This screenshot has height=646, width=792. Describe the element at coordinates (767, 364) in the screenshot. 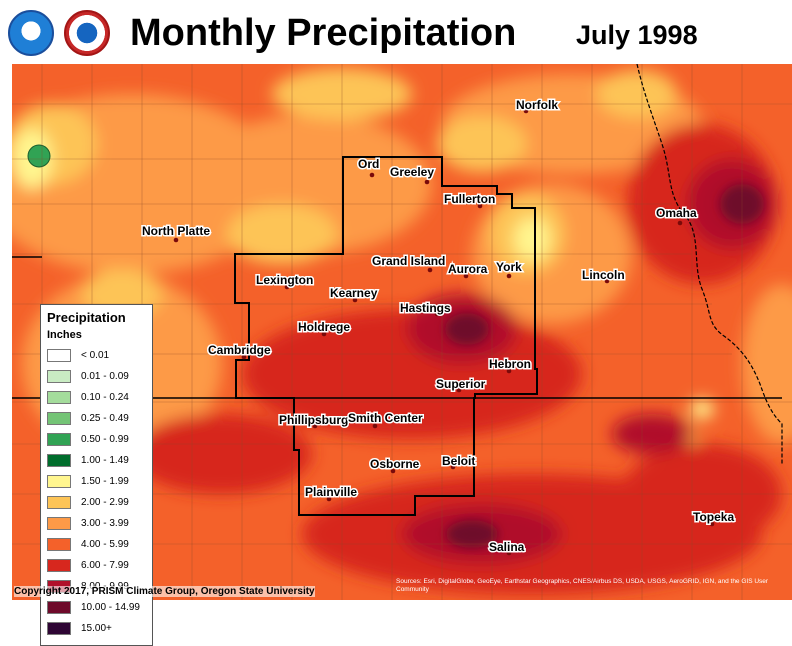

I see `zone-3-4in-east` at that location.